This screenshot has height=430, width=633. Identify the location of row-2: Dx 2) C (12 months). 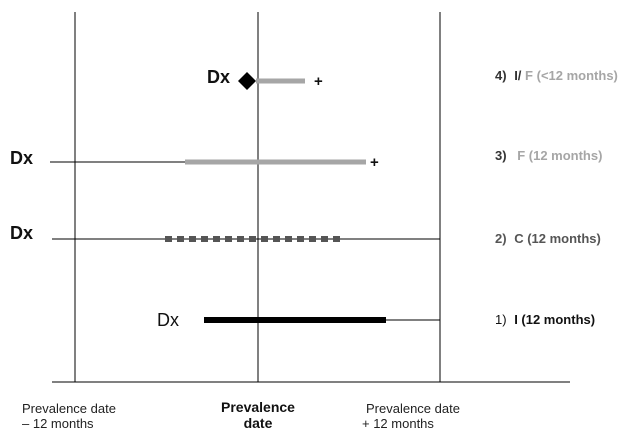
(305, 234).